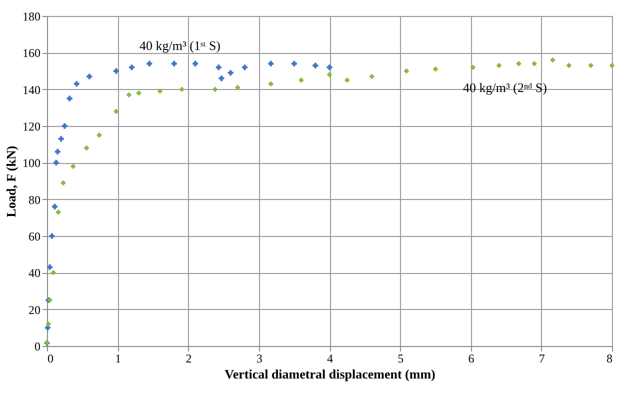 The height and width of the screenshot is (414, 640). I want to click on y-tick-label: 180, so click(31, 17).